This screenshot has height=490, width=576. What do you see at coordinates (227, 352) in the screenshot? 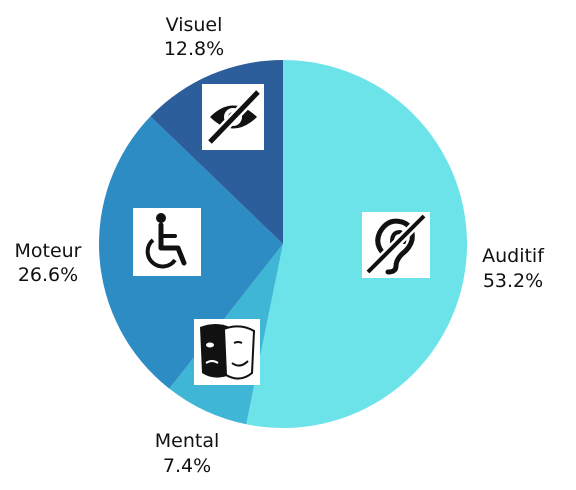
I see `mental-disability-mask-icon` at bounding box center [227, 352].